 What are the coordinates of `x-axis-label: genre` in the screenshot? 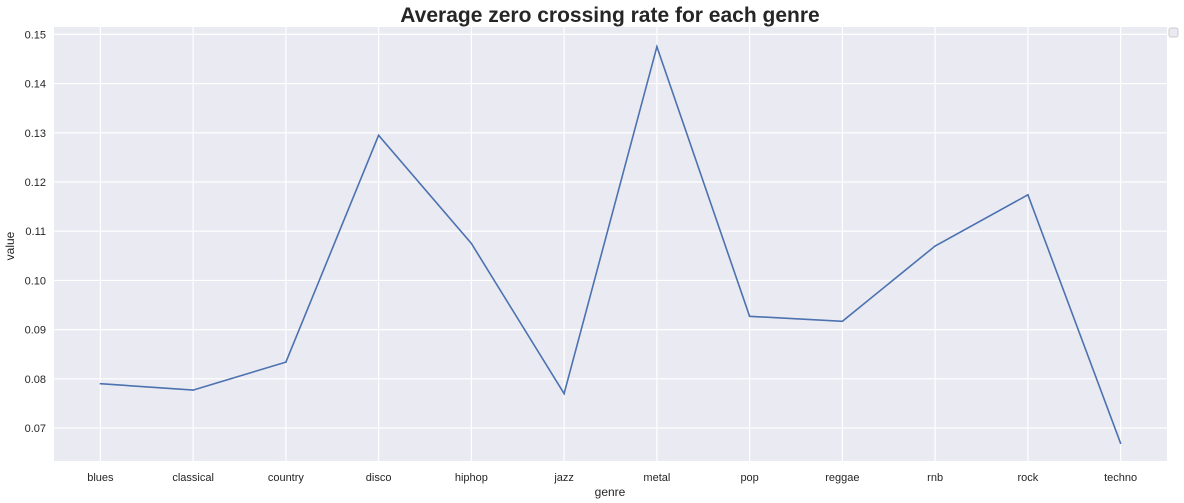 It's located at (610, 492).